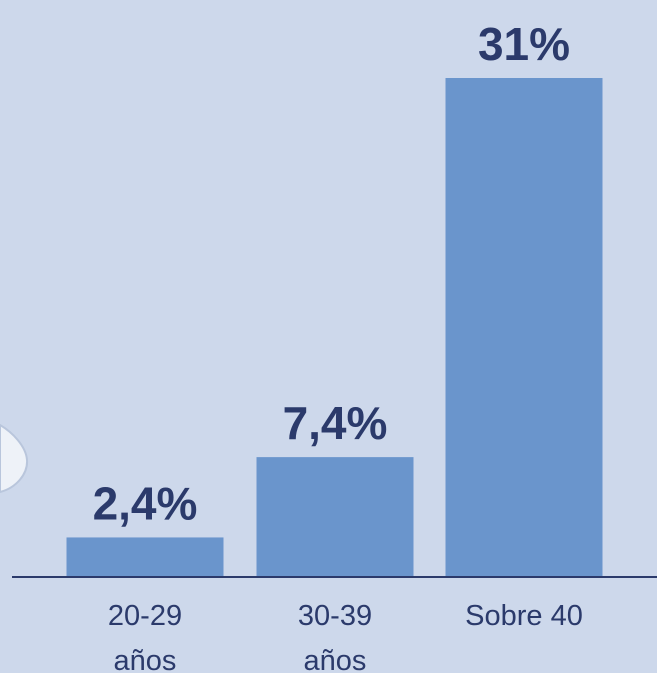 Image resolution: width=657 pixels, height=673 pixels. What do you see at coordinates (524, 44) in the screenshot?
I see `value-label-3: 31%` at bounding box center [524, 44].